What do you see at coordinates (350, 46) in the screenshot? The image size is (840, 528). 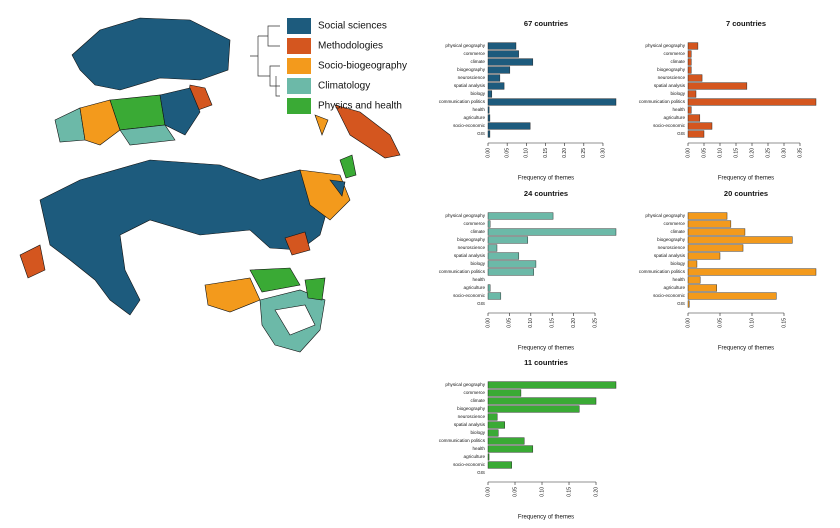 I see `legend-label: Methodologies` at bounding box center [350, 46].